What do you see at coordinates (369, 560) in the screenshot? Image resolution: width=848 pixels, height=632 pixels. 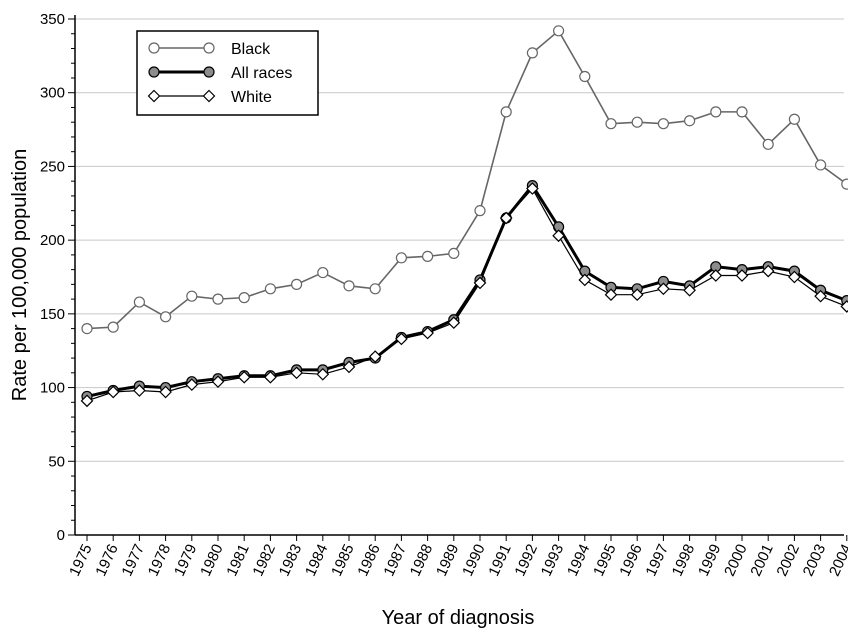 I see `x-tick-label: 1986` at bounding box center [369, 560].